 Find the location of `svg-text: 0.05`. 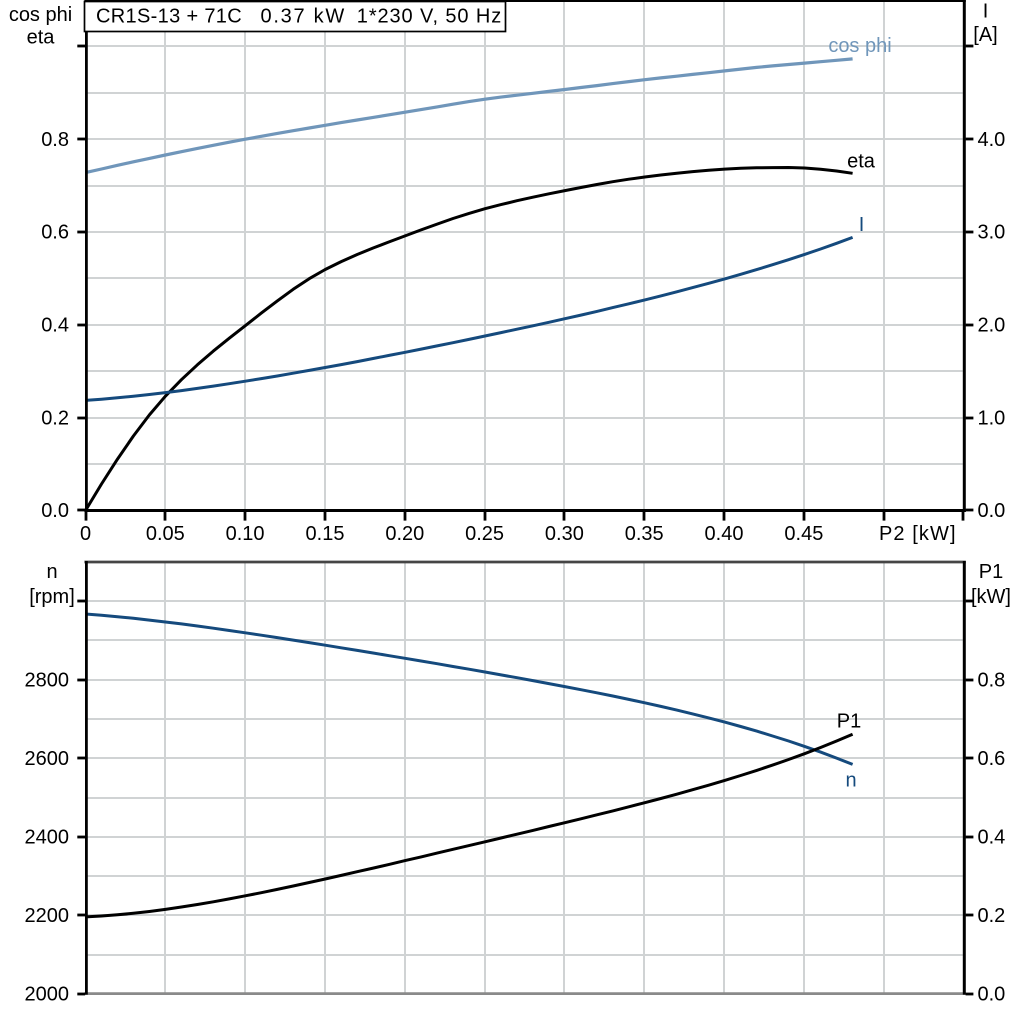

svg-text: 0.05 is located at coordinates (165, 534).